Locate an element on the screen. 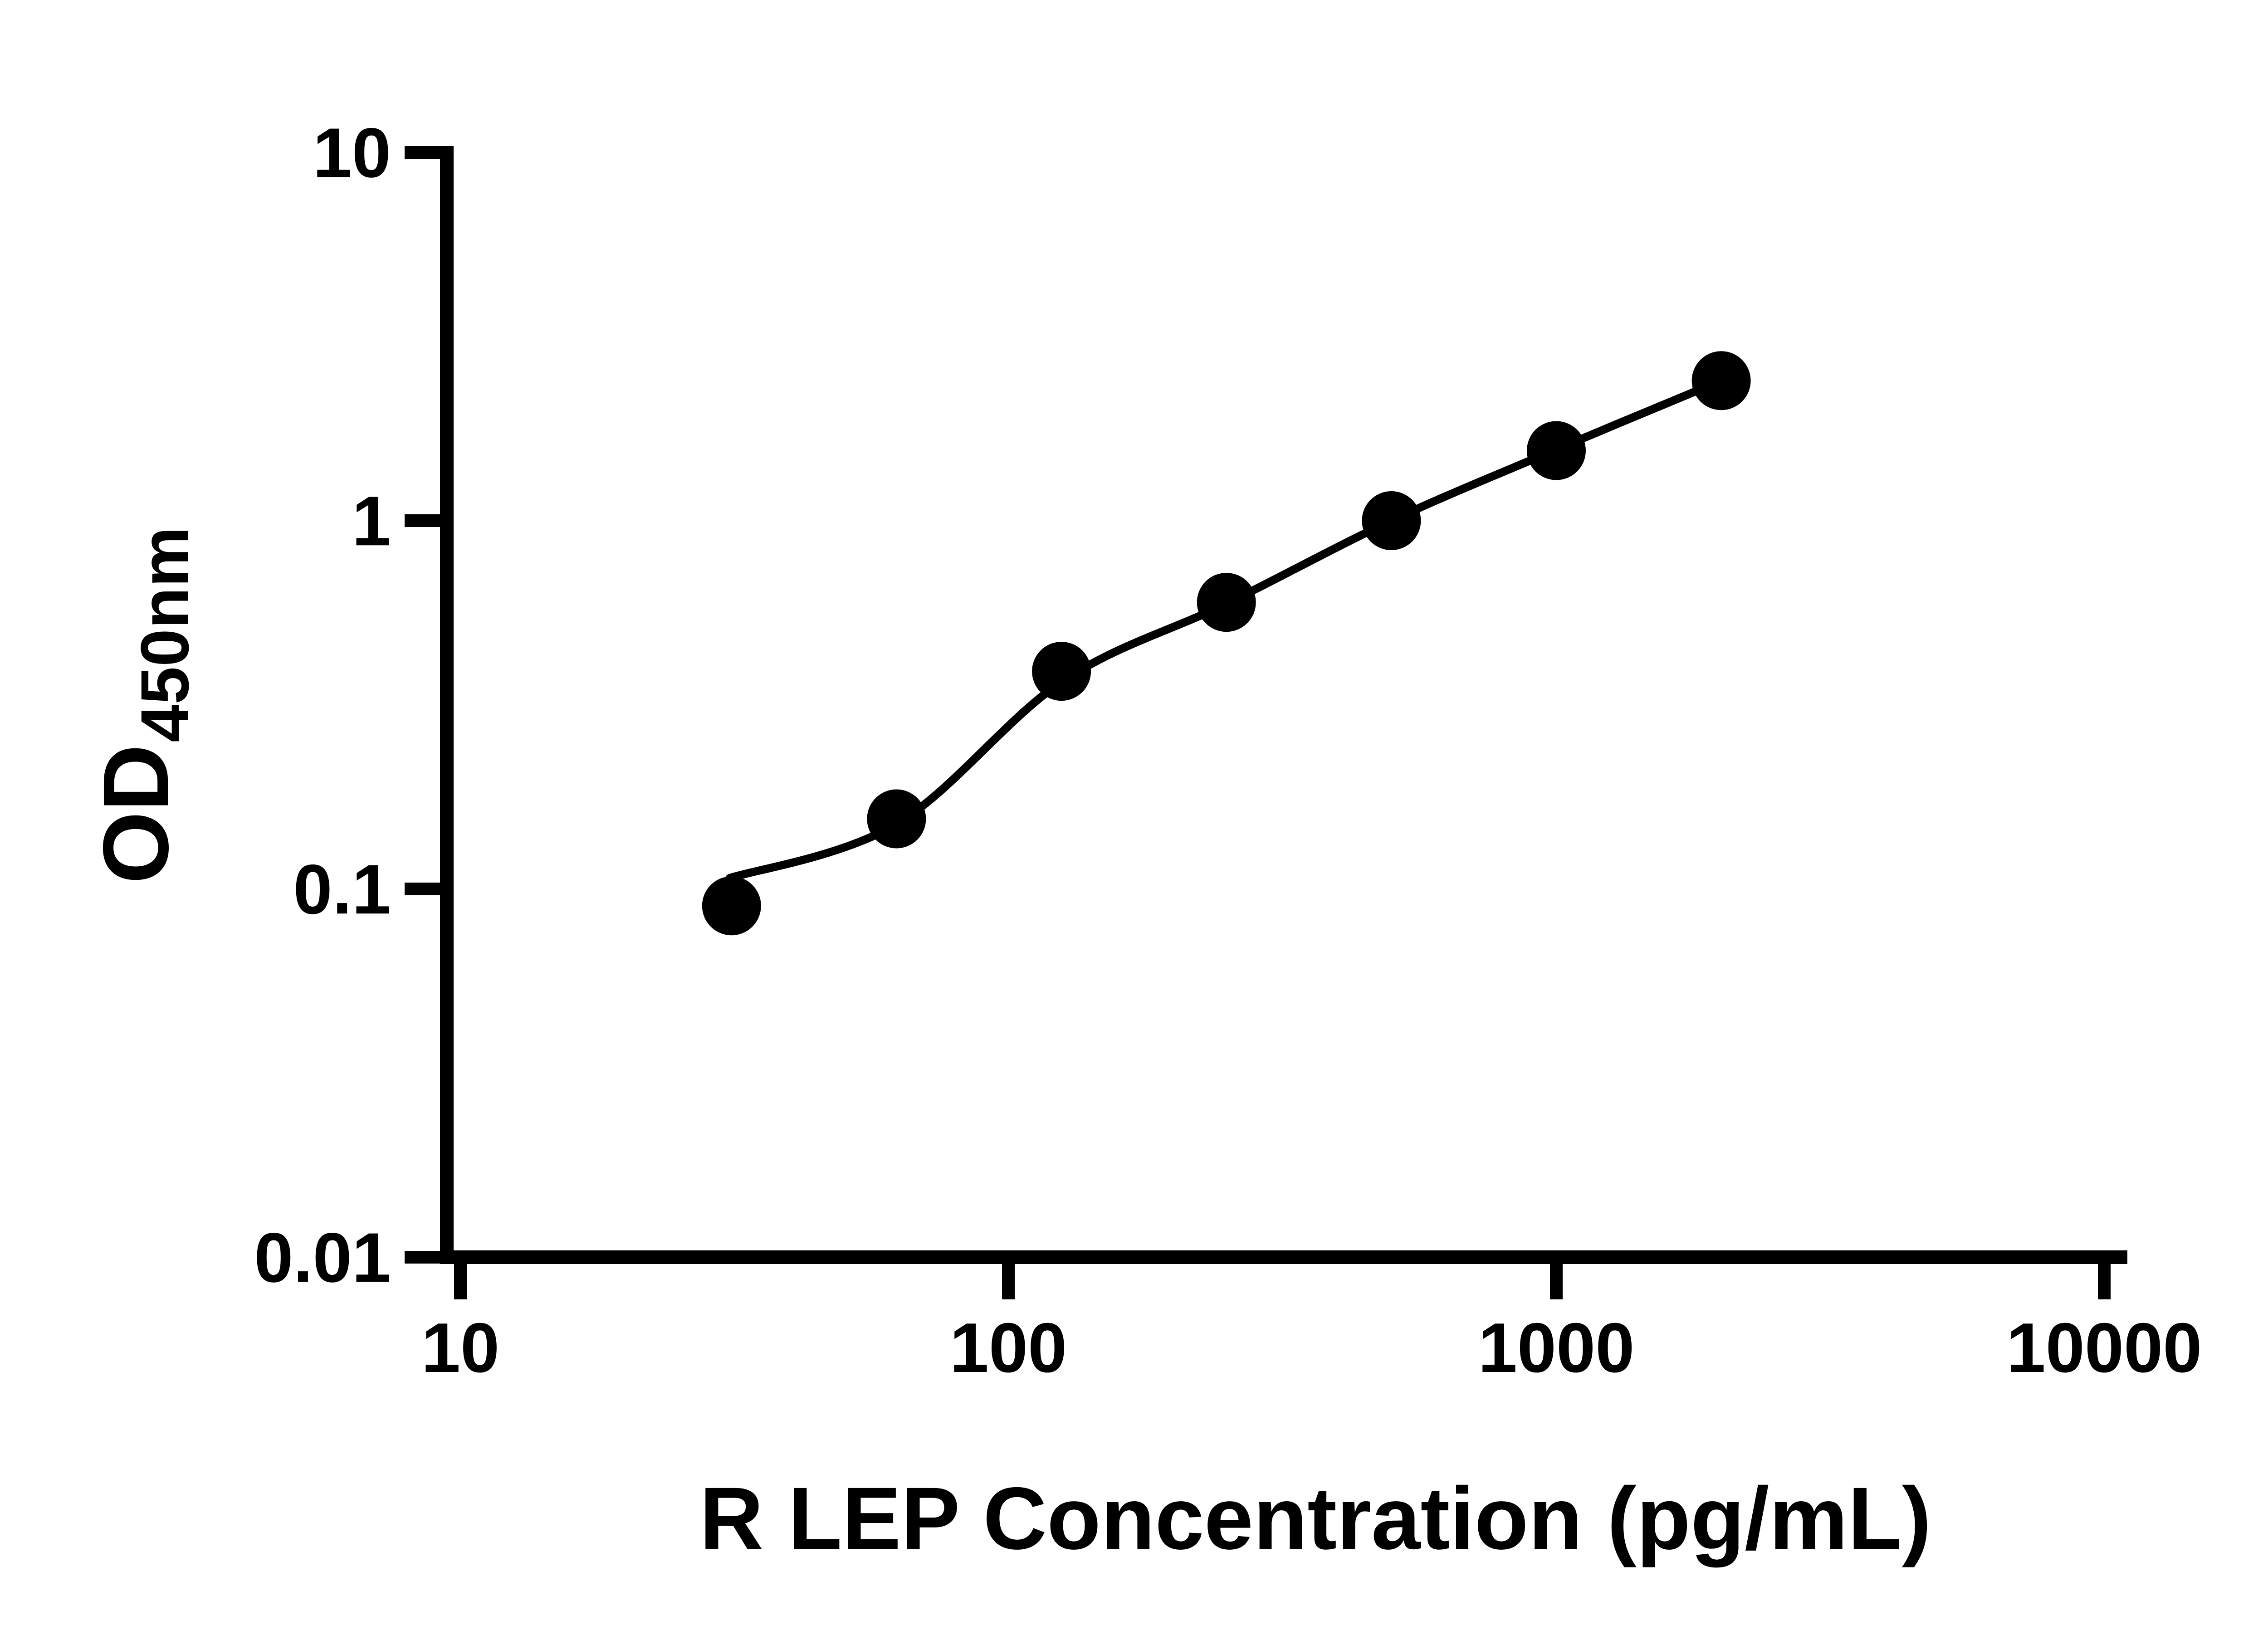  y-axis-title-subscript: 450nm is located at coordinates (165, 634).